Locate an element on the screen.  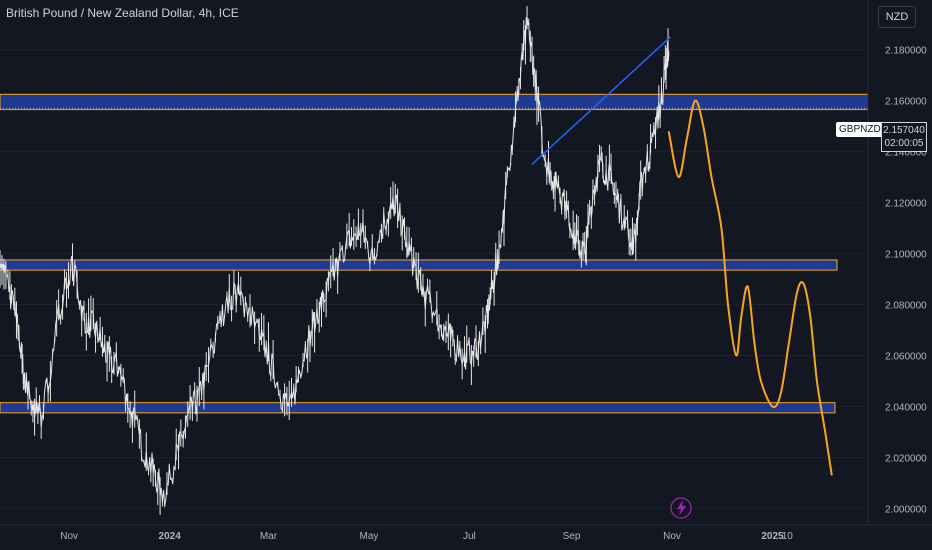
y-tick-label-8: 2.160000 is located at coordinates (906, 102).